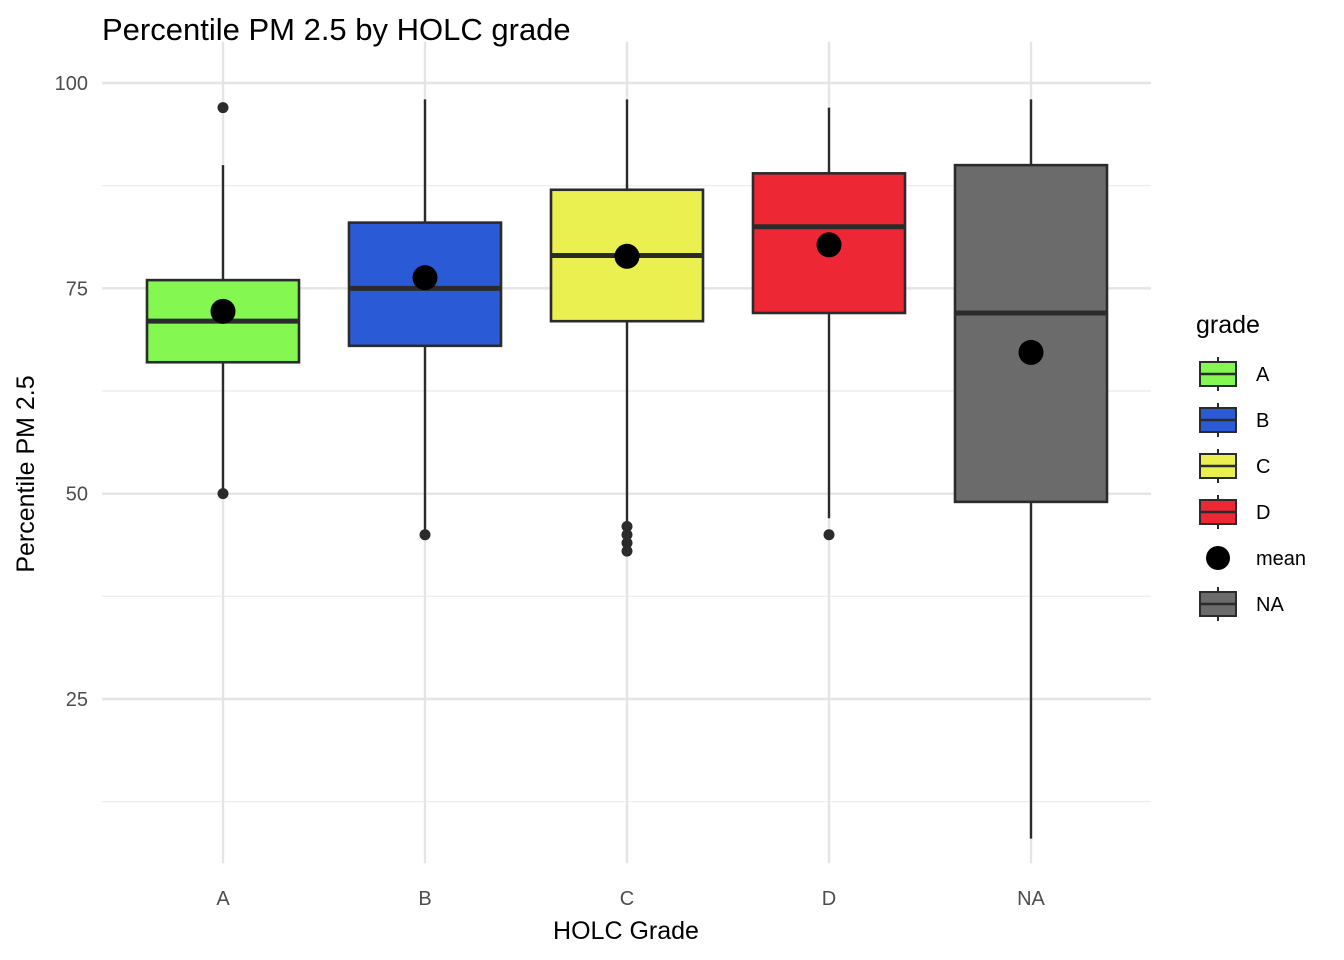  I want to click on box-group-a, so click(223, 301).